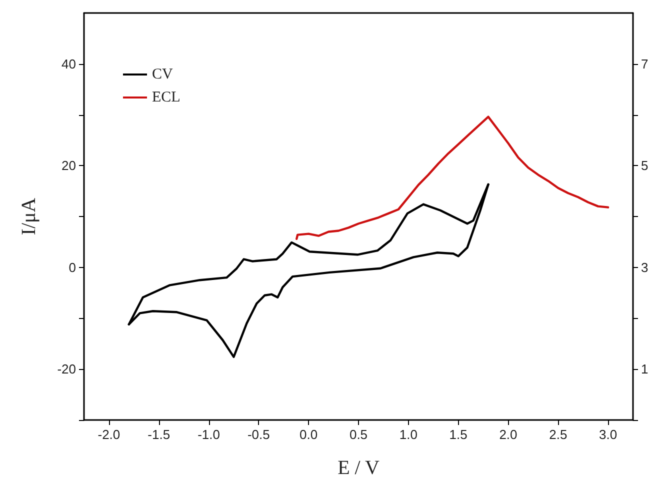 The height and width of the screenshot is (483, 656). I want to click on x-tick-label: -2.0, so click(109, 434).